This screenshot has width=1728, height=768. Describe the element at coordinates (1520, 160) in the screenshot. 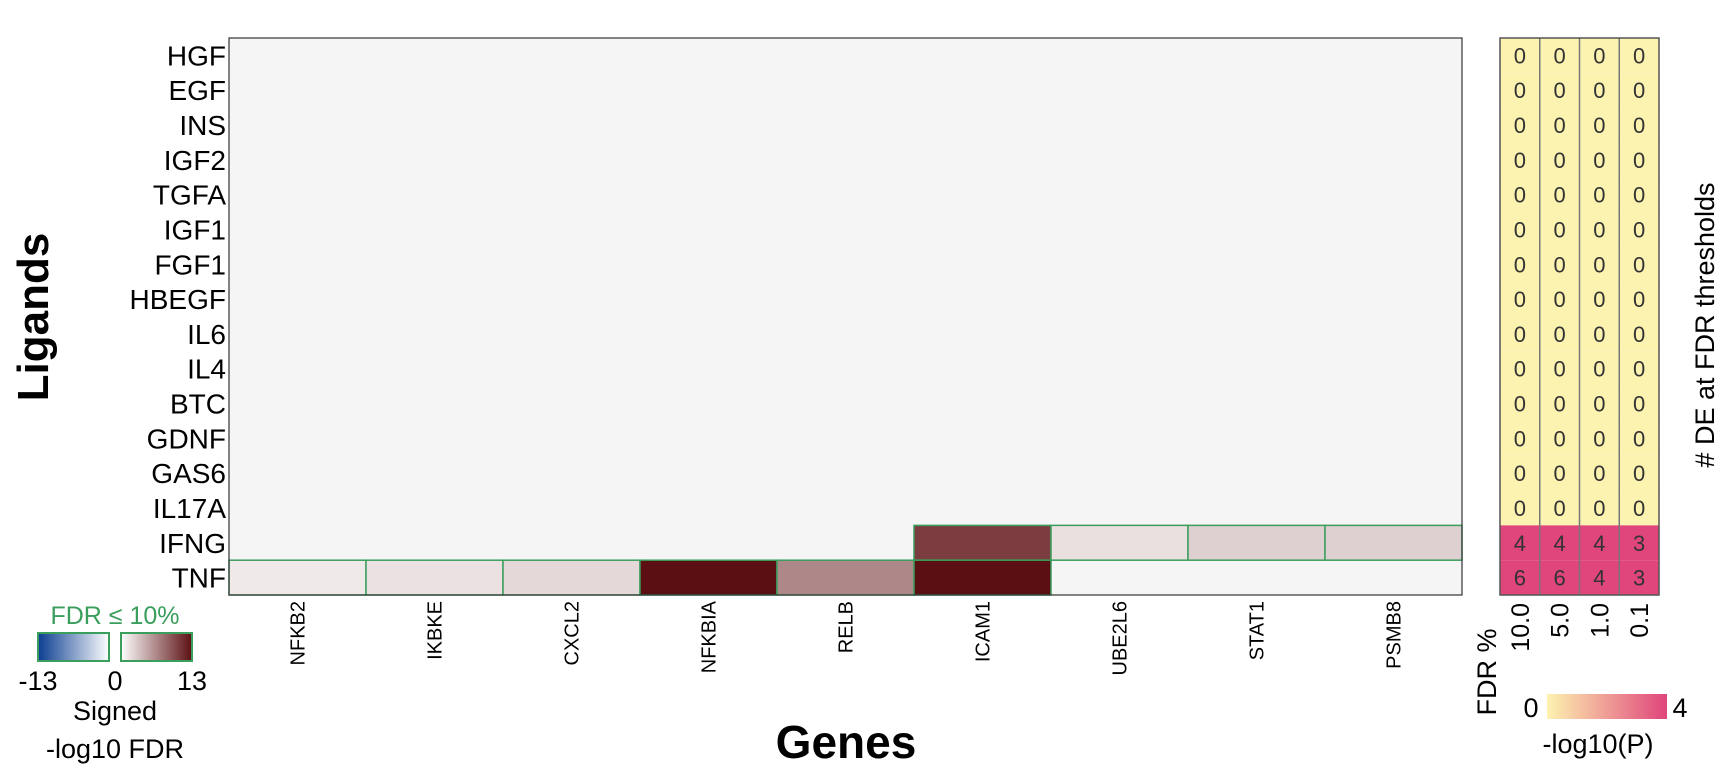

I see `table-cell-igf2-10.0` at that location.